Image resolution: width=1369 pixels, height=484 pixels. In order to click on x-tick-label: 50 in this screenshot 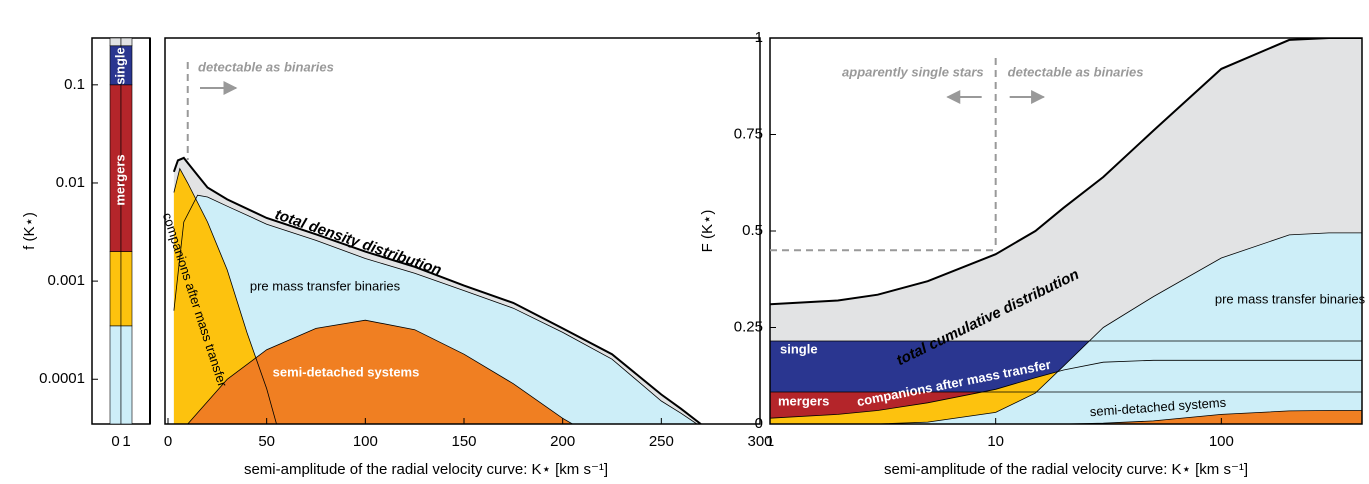, I will do `click(266, 441)`.